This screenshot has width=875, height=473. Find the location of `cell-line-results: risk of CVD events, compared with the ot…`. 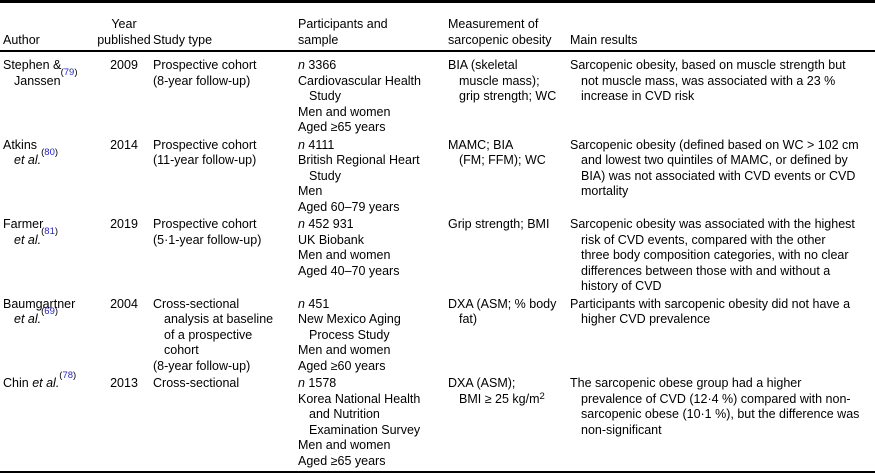

cell-line-results: risk of CVD events, compared with the ot… is located at coordinates (703, 239).